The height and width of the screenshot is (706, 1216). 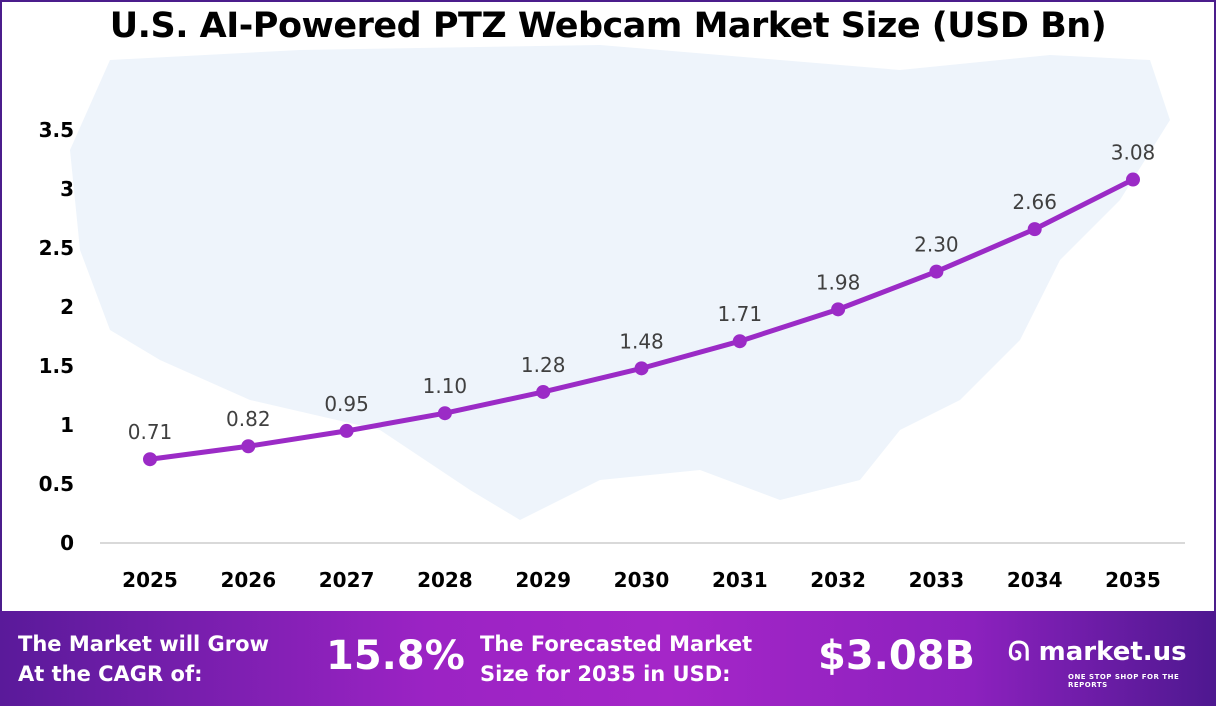 I want to click on data-label: 3.08, so click(x=1133, y=153).